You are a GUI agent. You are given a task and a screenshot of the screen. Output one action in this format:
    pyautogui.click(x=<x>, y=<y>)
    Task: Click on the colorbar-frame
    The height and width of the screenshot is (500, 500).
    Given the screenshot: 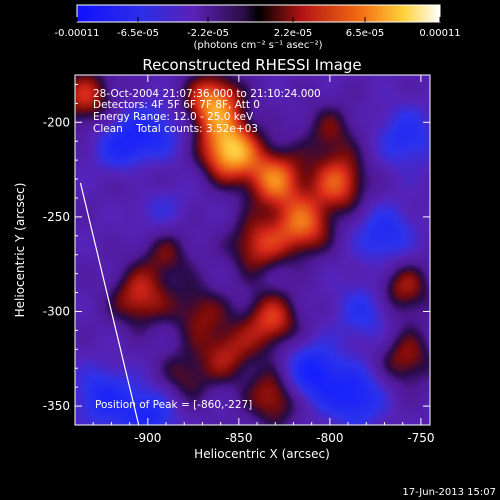 What is the action you would take?
    pyautogui.click(x=258, y=13)
    